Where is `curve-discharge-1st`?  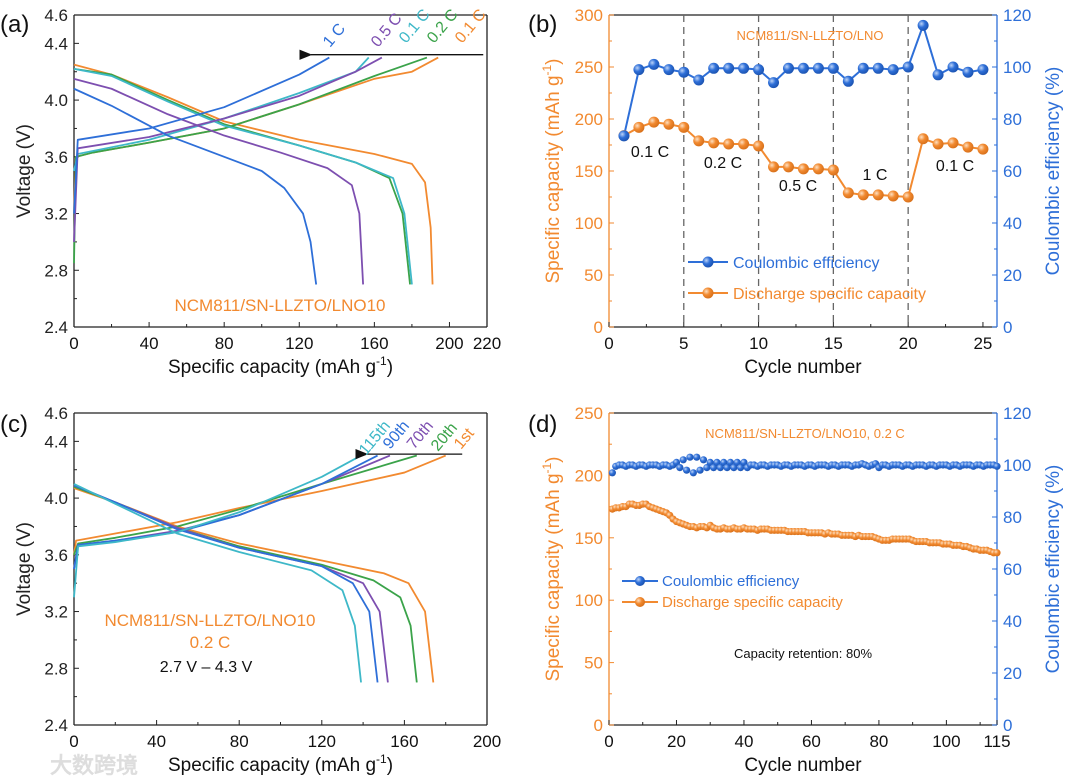 curve-discharge-1st is located at coordinates (254, 585).